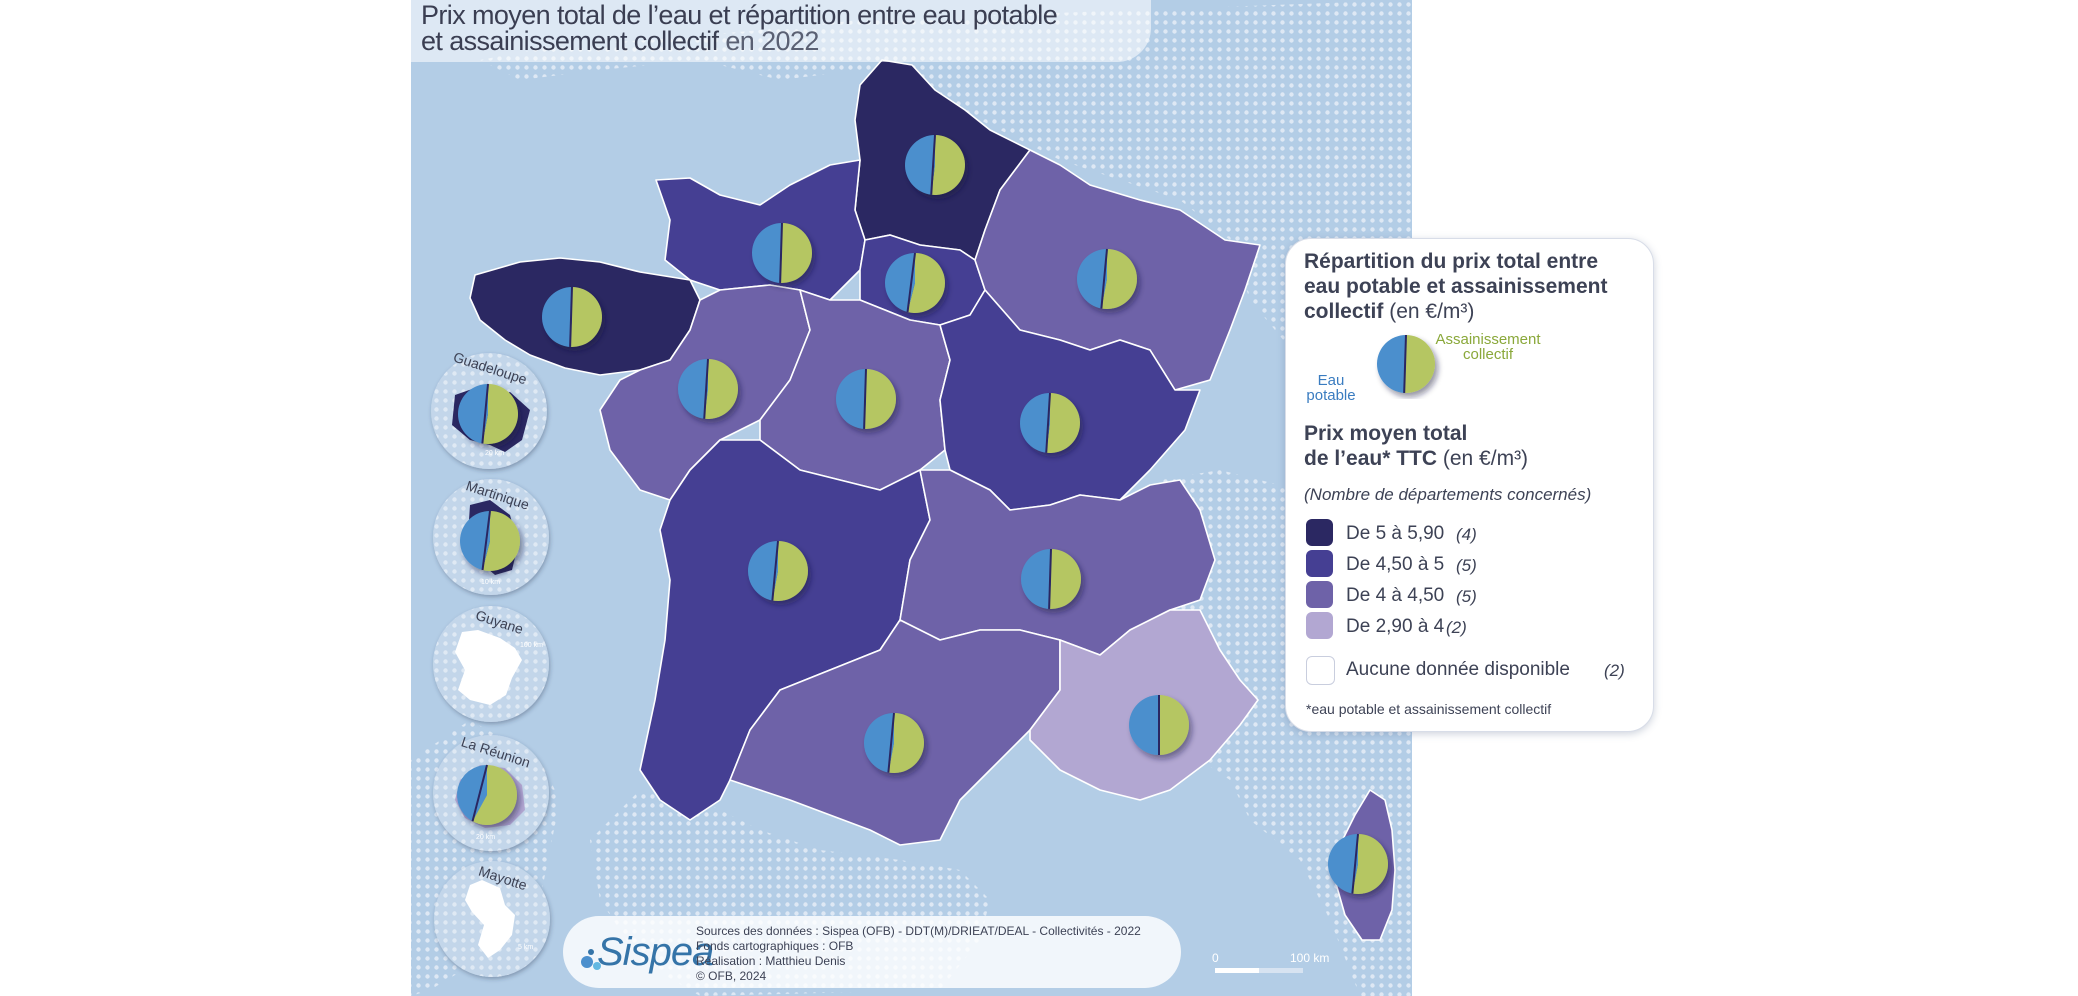 The height and width of the screenshot is (996, 2078). I want to click on legend-no-data-label: Aucune donnée disponible, so click(1458, 669).